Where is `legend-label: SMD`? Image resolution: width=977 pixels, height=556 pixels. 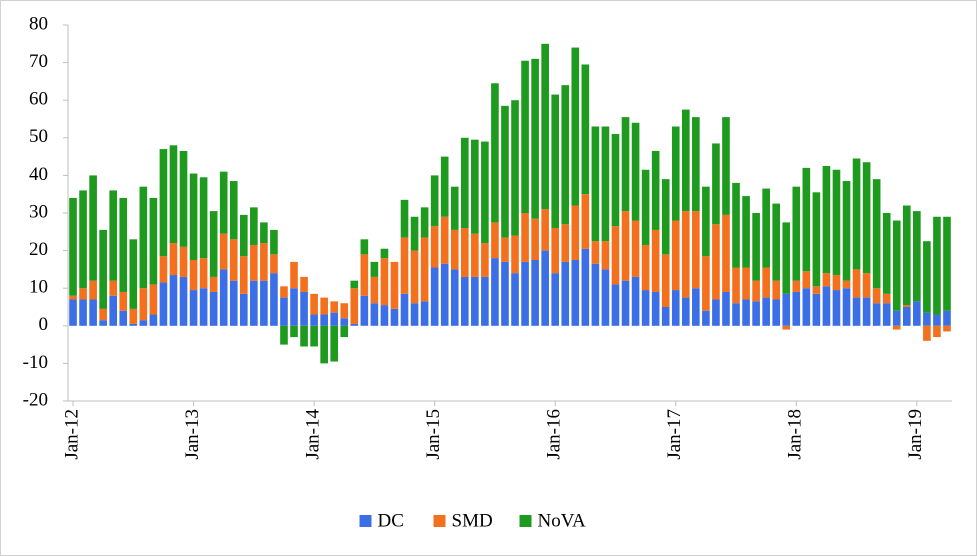 legend-label: SMD is located at coordinates (472, 520).